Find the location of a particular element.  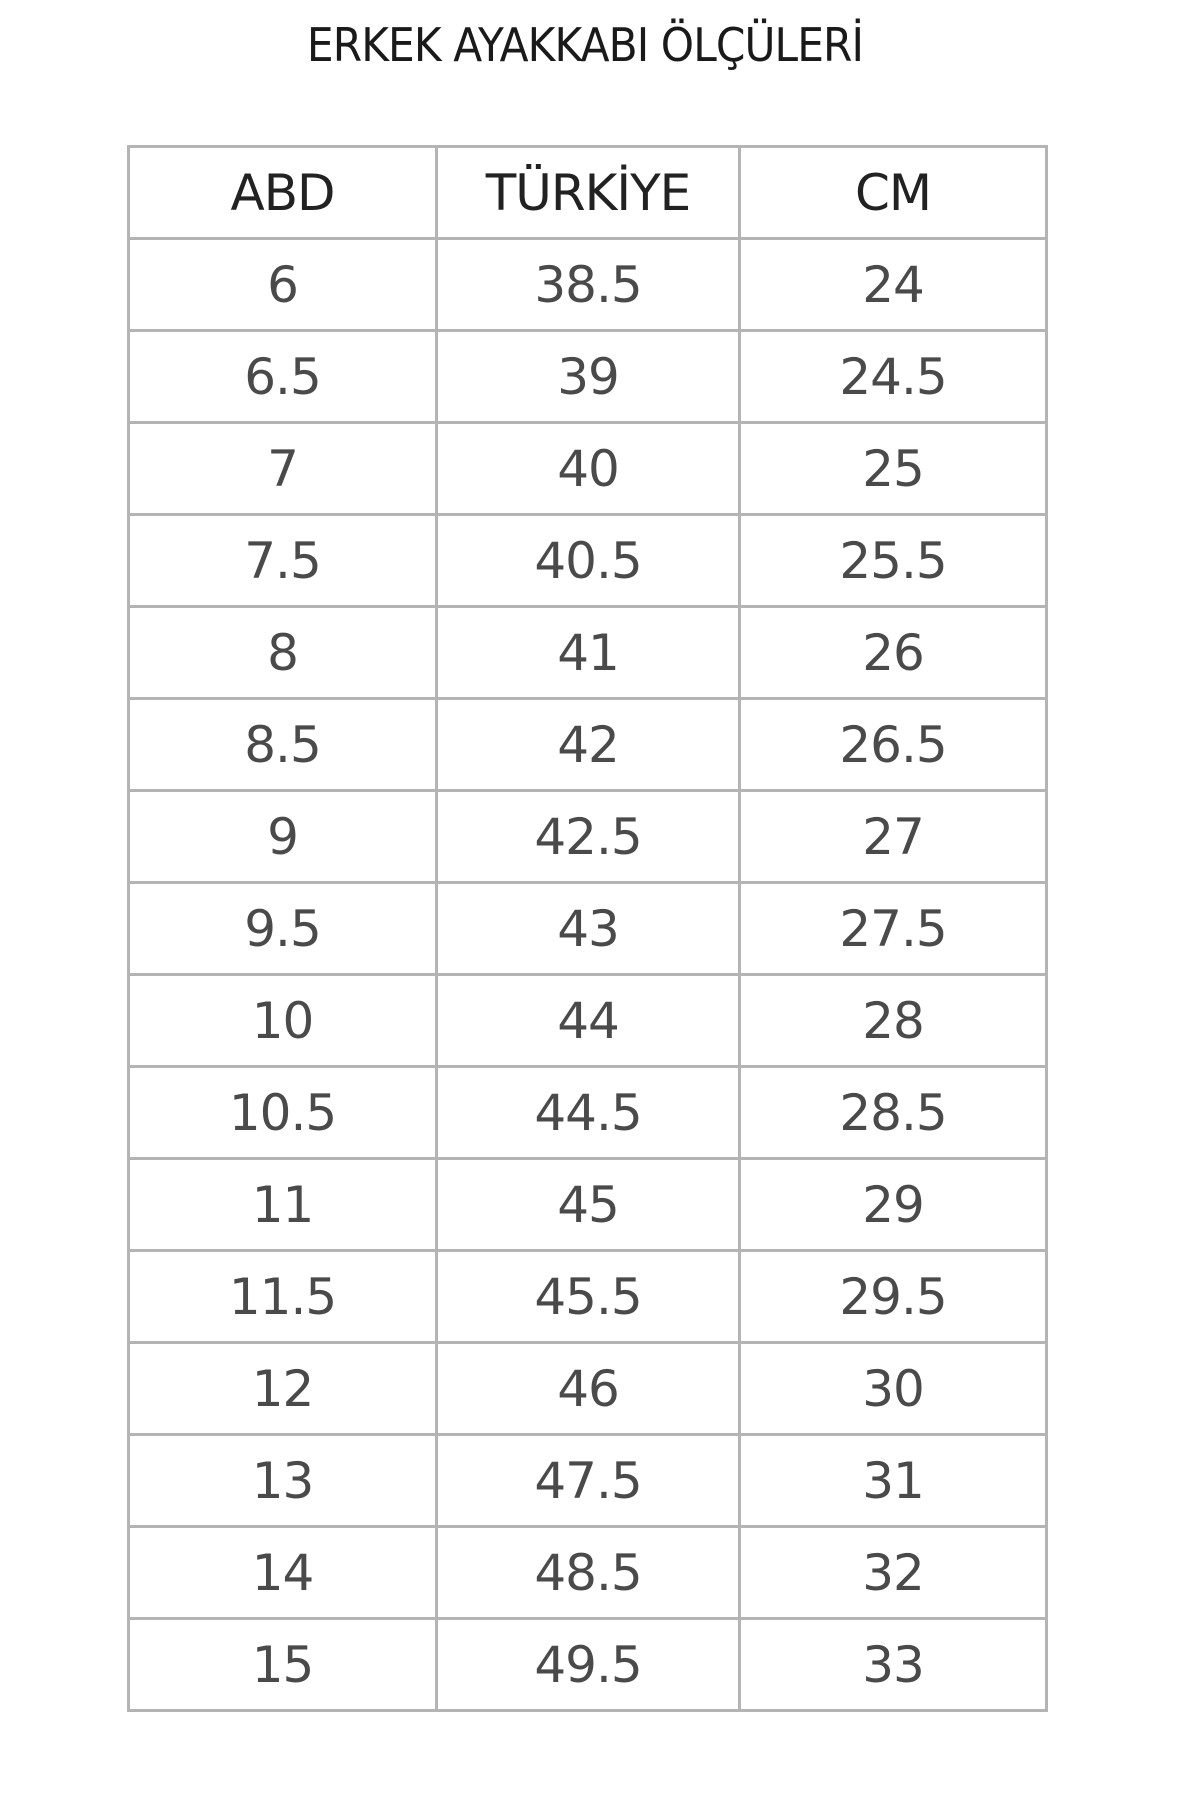

cell-cm: 26 is located at coordinates (893, 652).